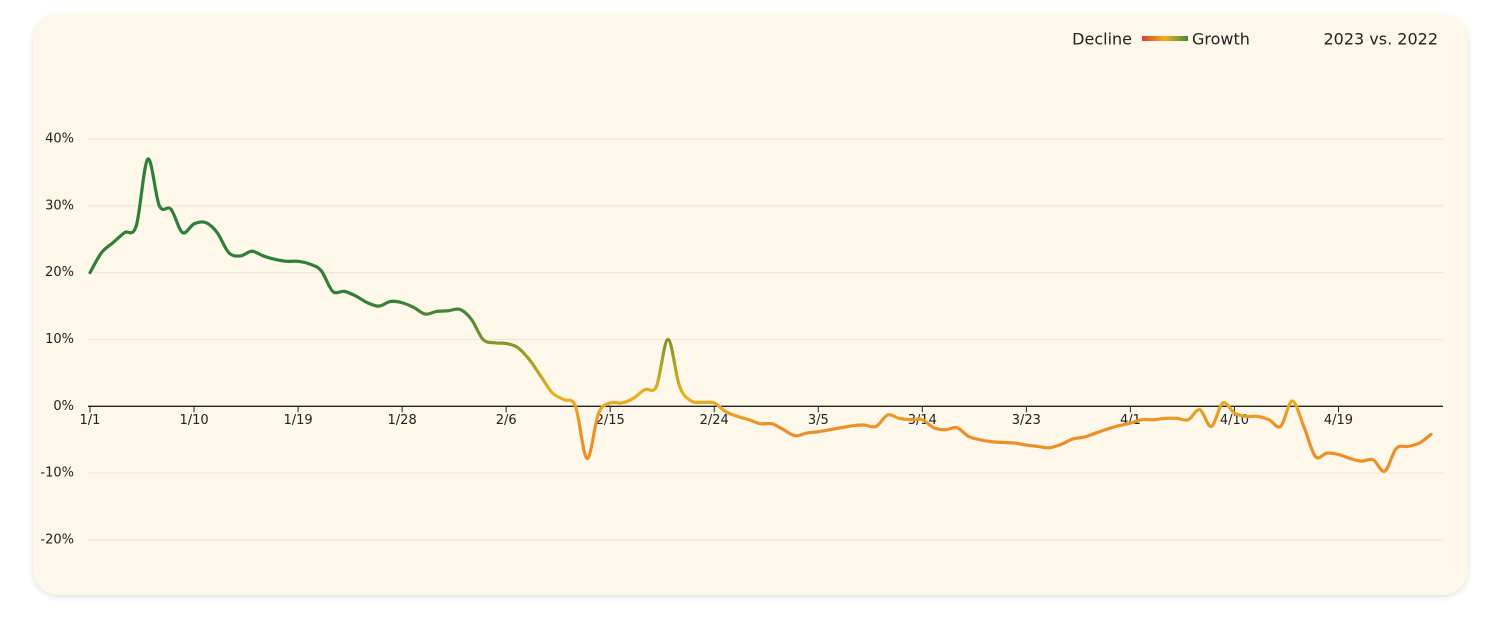 This screenshot has width=1500, height=622. What do you see at coordinates (1221, 39) in the screenshot?
I see `legend-high: Growth` at bounding box center [1221, 39].